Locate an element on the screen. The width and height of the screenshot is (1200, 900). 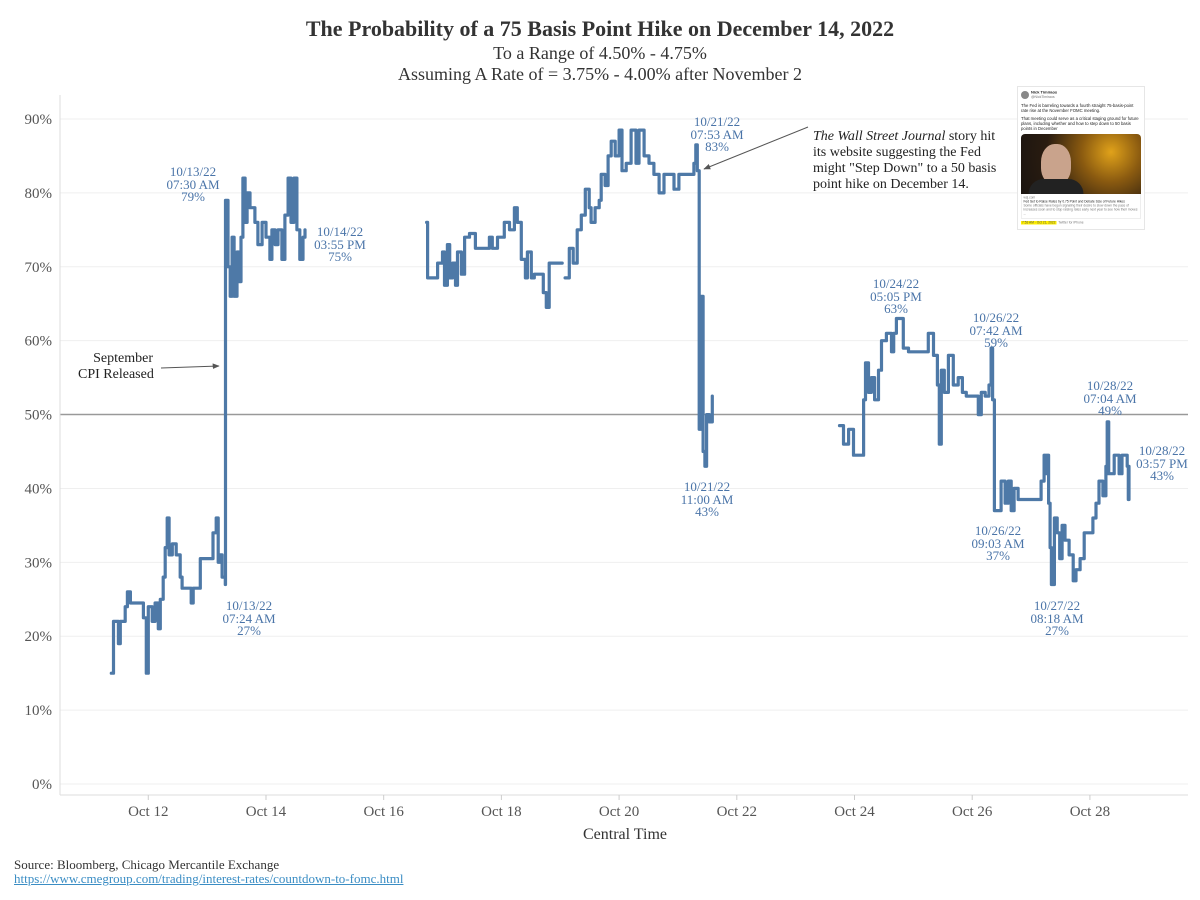
tweet-timestamp: 7:53 AM · Oct 21, 2022 is located at coordinates (1039, 223).